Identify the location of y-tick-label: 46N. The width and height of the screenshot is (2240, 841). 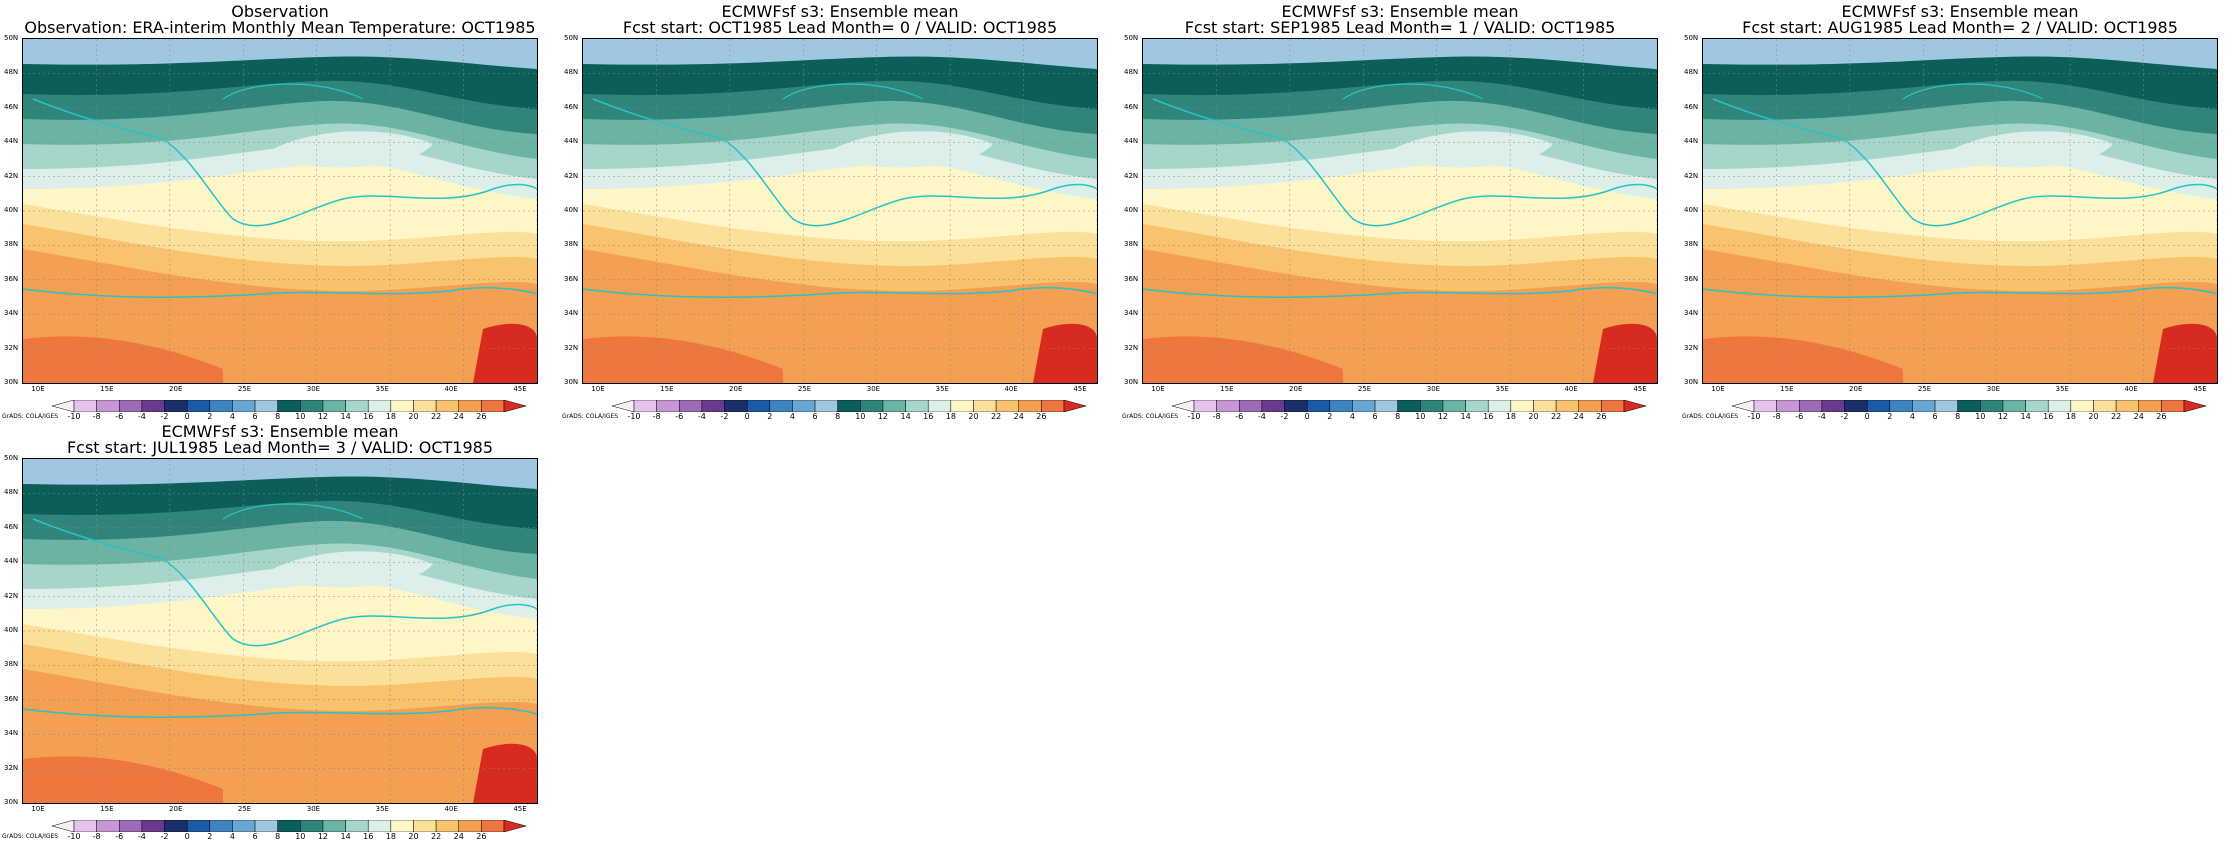
(571, 106).